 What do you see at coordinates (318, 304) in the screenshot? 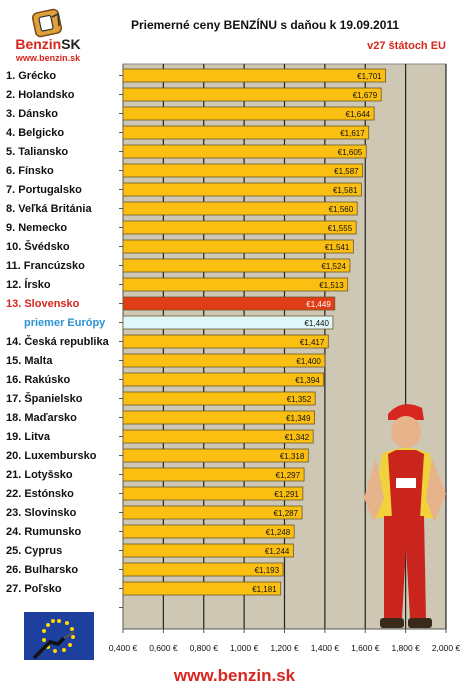
I see `data-label: €1,449` at bounding box center [318, 304].